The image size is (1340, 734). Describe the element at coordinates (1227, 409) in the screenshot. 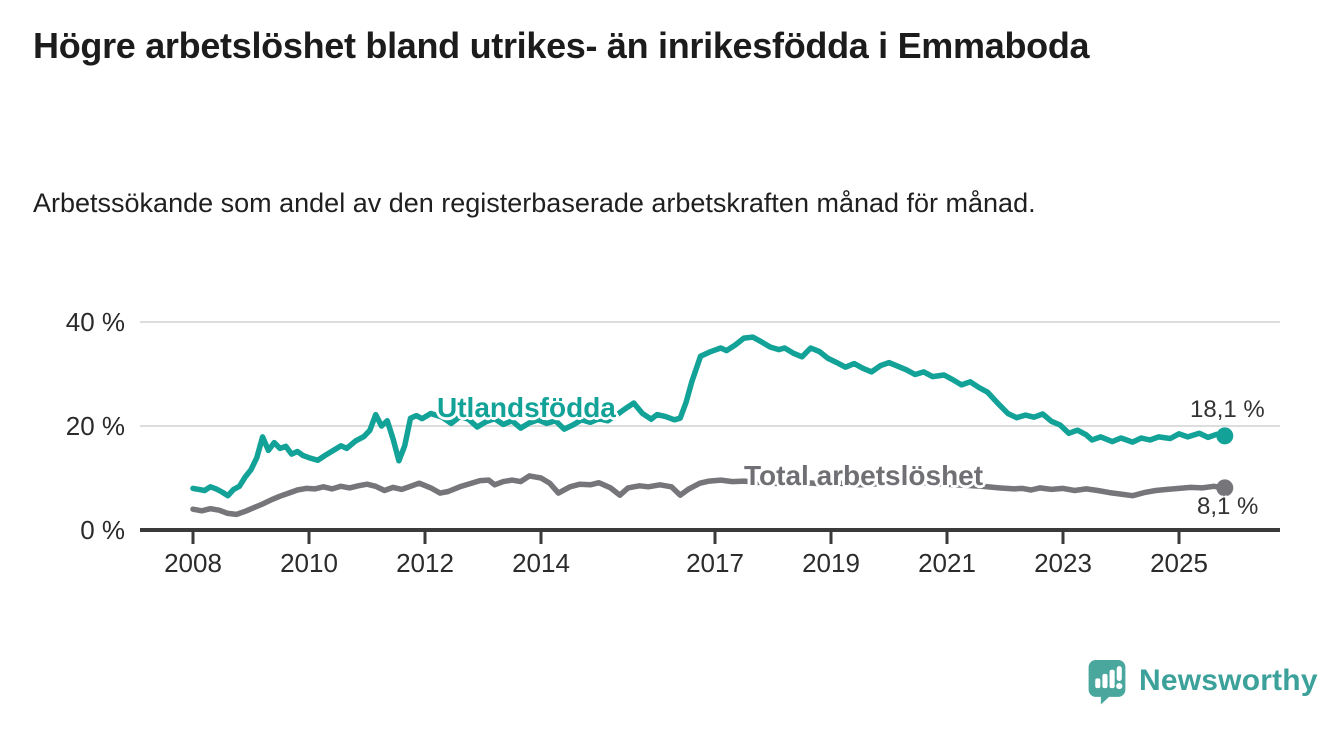

I see `end-value-label-utlandsfodda: 18,1 %` at that location.